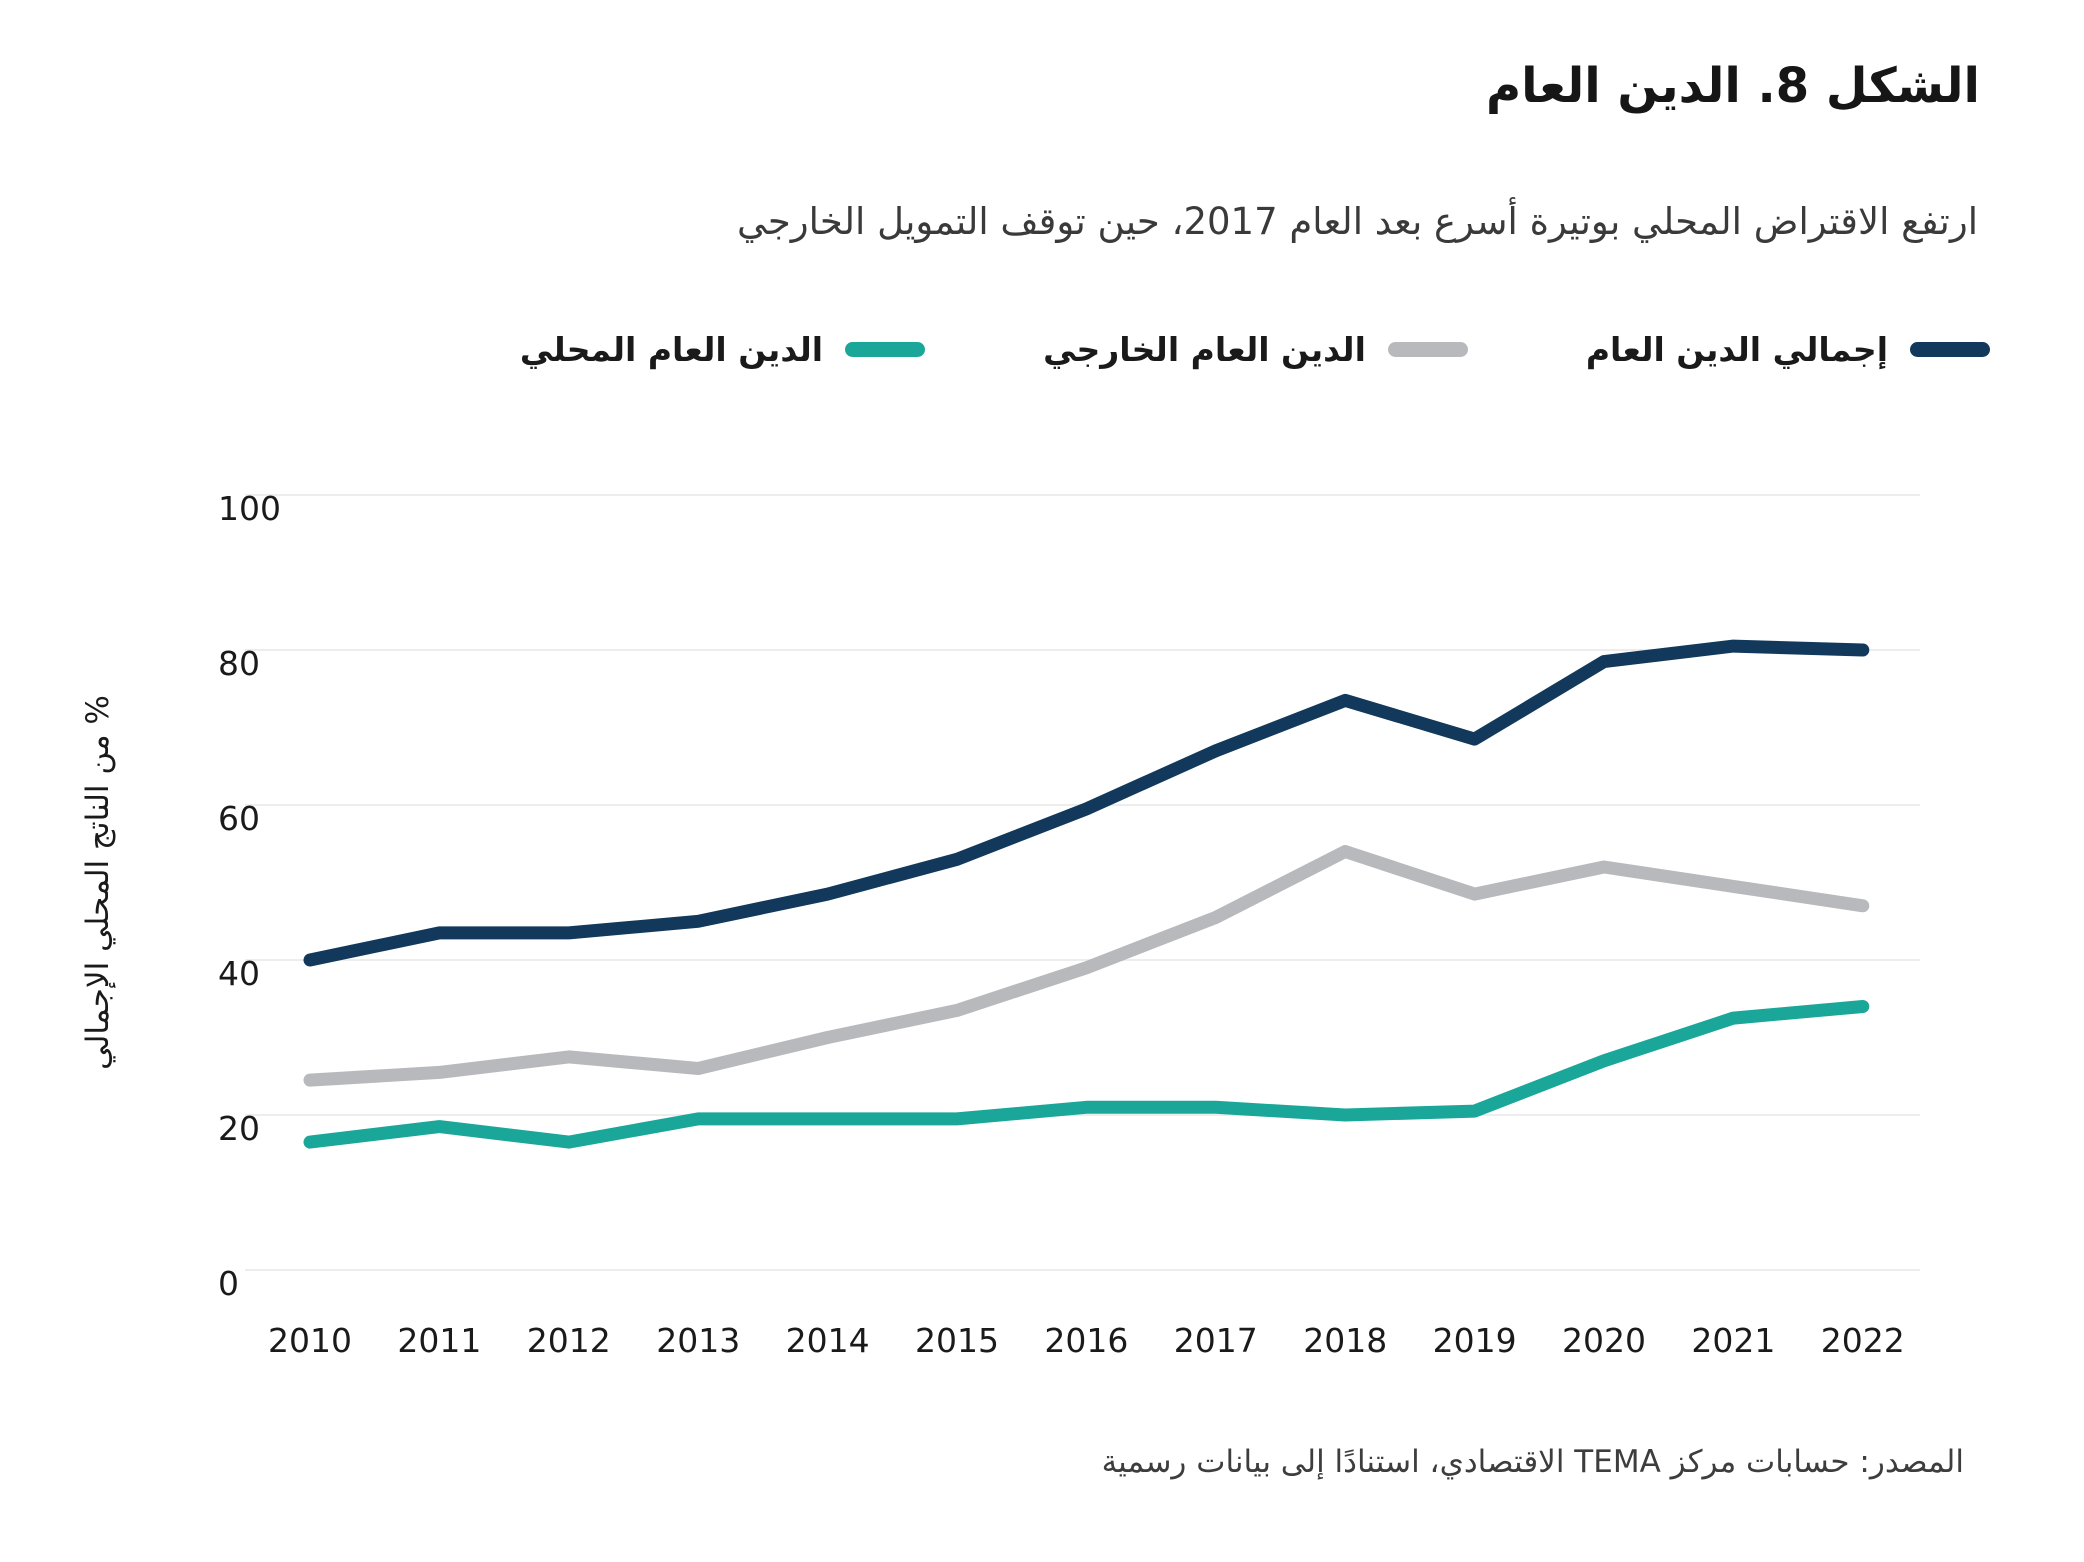 This screenshot has width=2084, height=1562. I want to click on x-tick-label: 2011, so click(439, 1340).